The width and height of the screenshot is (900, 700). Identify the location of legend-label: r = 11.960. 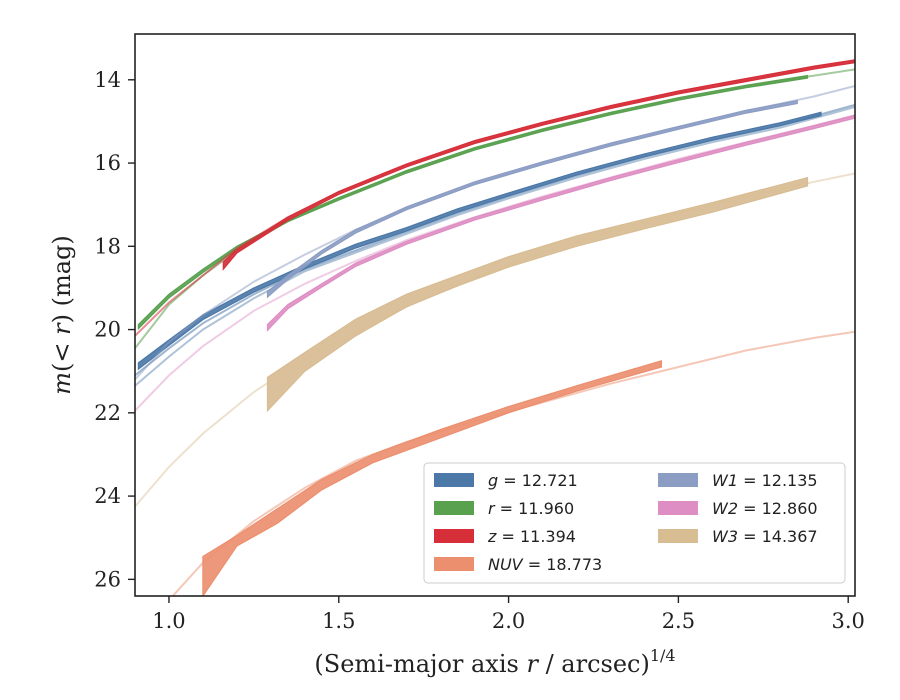
(531, 508).